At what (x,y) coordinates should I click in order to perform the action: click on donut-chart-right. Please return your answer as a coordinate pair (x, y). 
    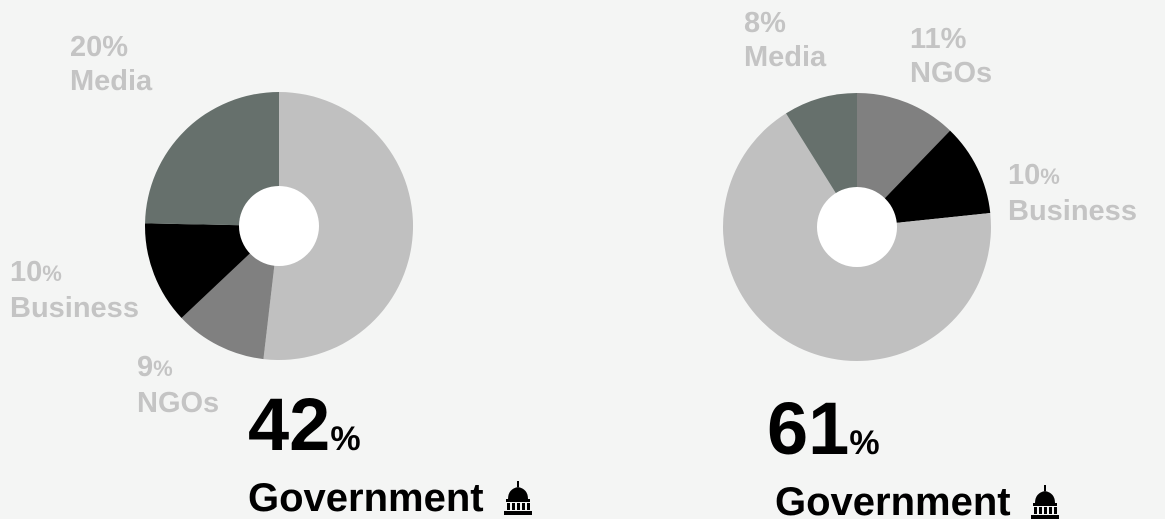
    Looking at the image, I should click on (857, 227).